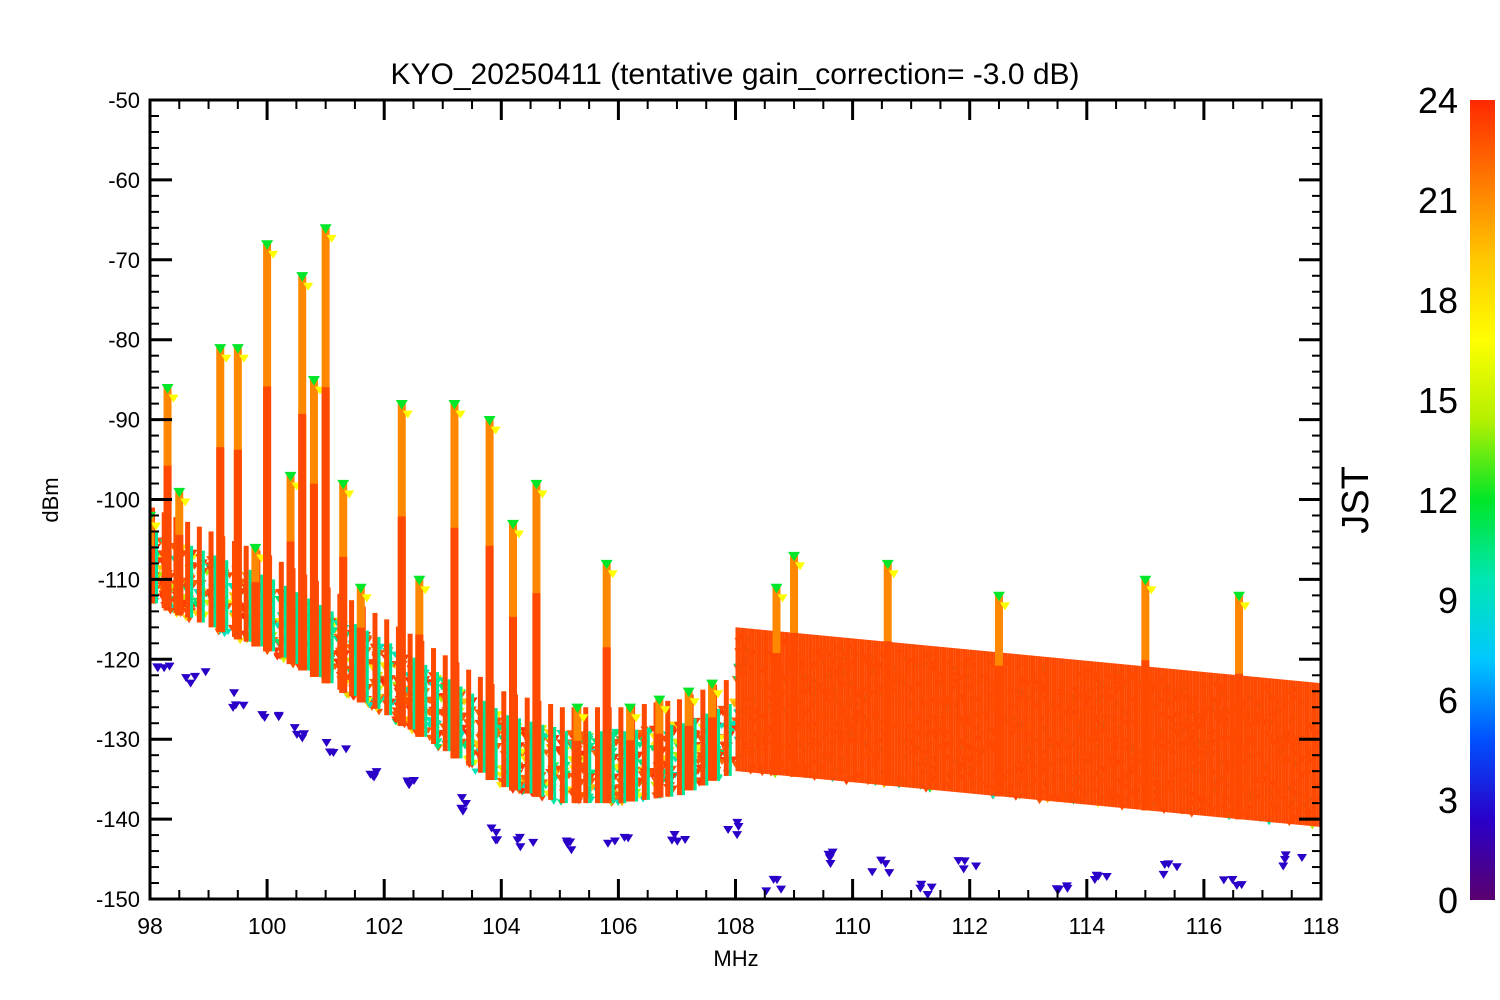 The width and height of the screenshot is (1500, 1000). What do you see at coordinates (50, 499) in the screenshot?
I see `y-axis-label: dBm` at bounding box center [50, 499].